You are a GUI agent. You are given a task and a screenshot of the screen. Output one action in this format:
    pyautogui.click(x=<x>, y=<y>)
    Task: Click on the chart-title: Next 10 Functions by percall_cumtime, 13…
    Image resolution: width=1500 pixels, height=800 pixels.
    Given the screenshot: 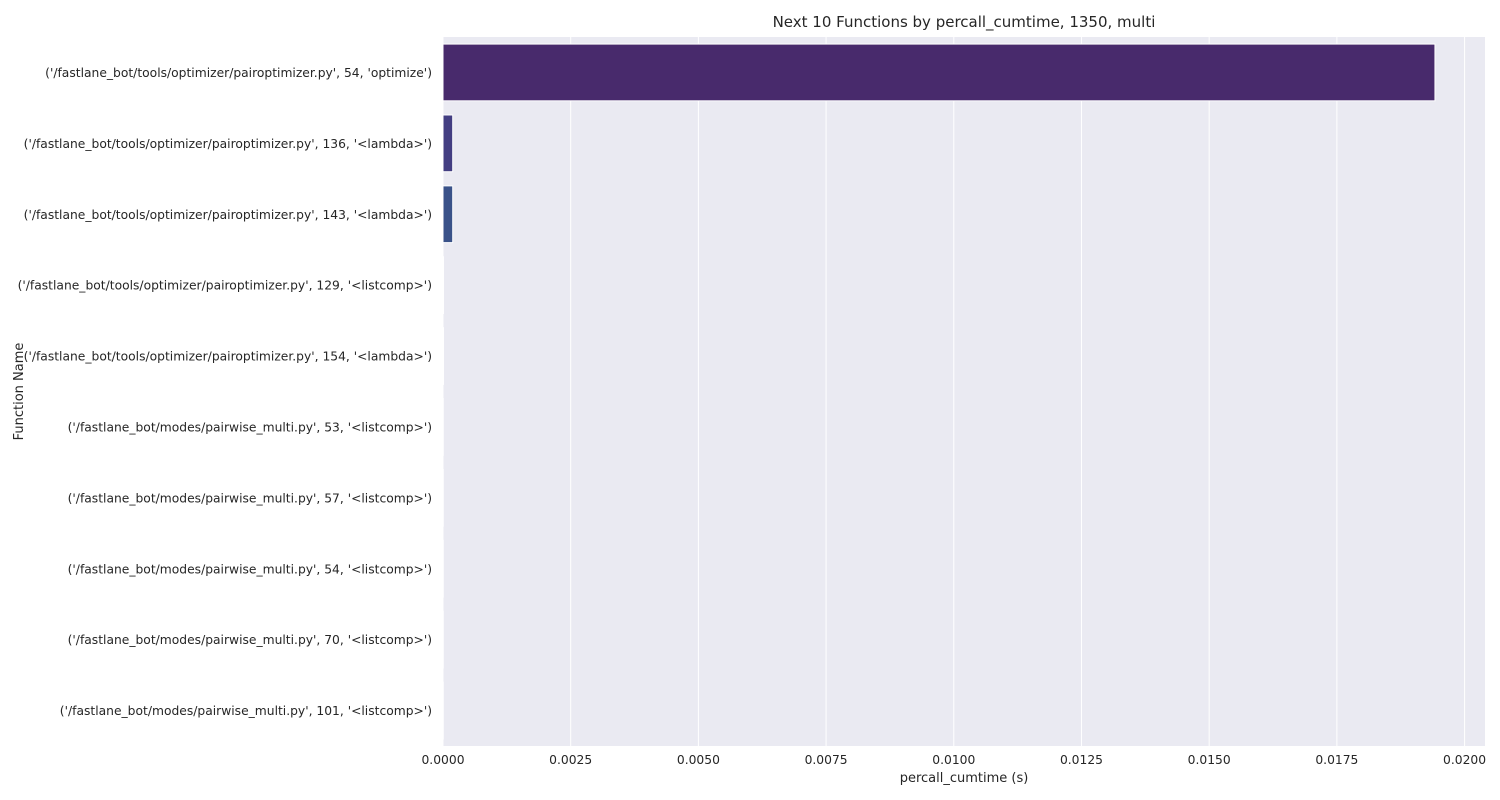 What is the action you would take?
    pyautogui.click(x=964, y=22)
    